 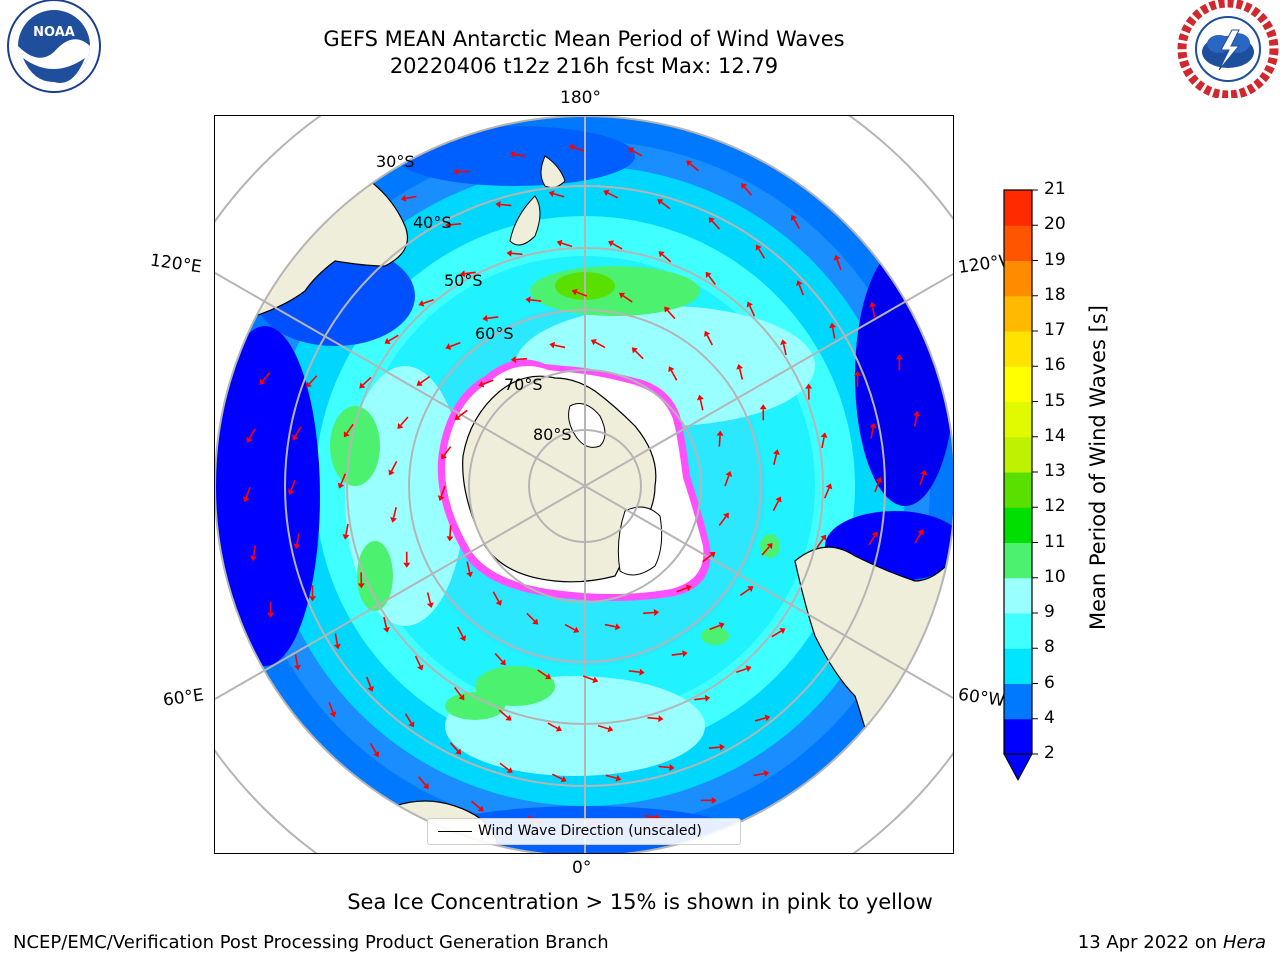 I want to click on lat-label-80s: 80°S, so click(x=552, y=434).